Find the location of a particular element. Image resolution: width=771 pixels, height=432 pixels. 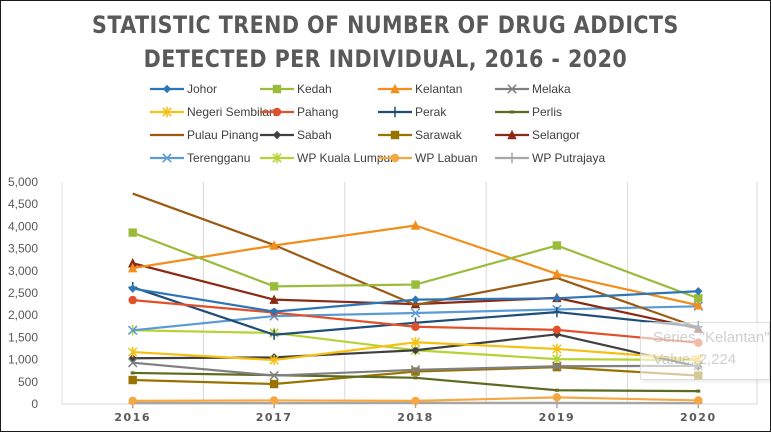

legend-label: WP Putrajaya is located at coordinates (569, 158).